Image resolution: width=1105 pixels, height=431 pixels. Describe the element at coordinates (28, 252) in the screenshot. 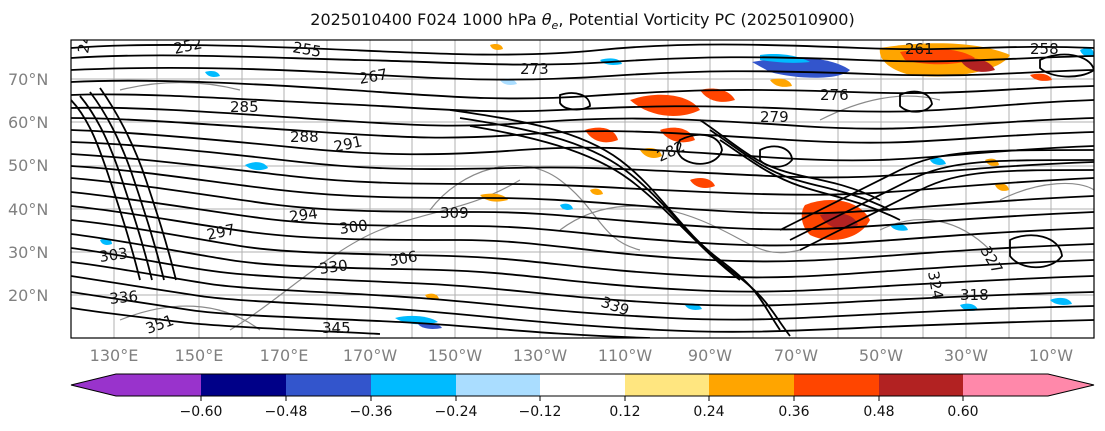

I see `lat-label: 30°N` at that location.